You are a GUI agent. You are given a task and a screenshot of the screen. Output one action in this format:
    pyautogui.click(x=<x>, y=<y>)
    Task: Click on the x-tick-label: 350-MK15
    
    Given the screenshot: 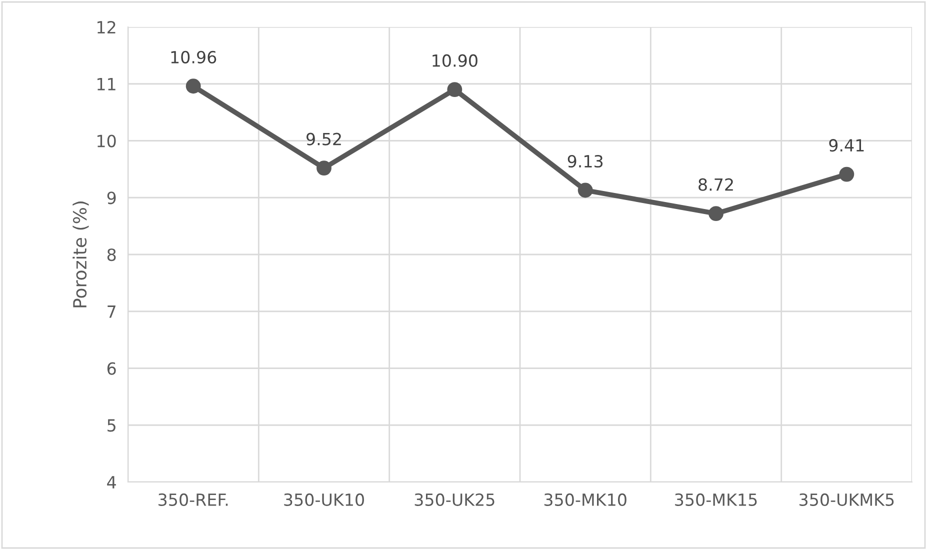 What is the action you would take?
    pyautogui.click(x=716, y=499)
    